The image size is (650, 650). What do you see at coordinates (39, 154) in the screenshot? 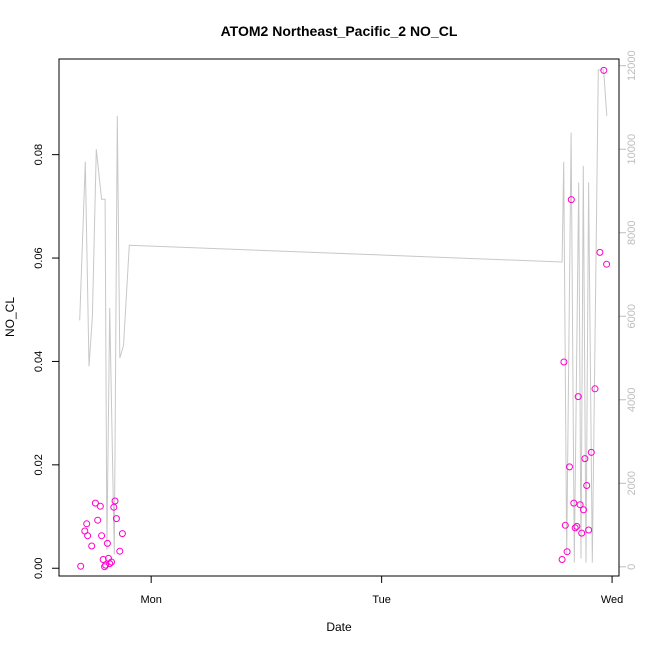
I see `y-left-tick-label: 0.08` at bounding box center [39, 154].